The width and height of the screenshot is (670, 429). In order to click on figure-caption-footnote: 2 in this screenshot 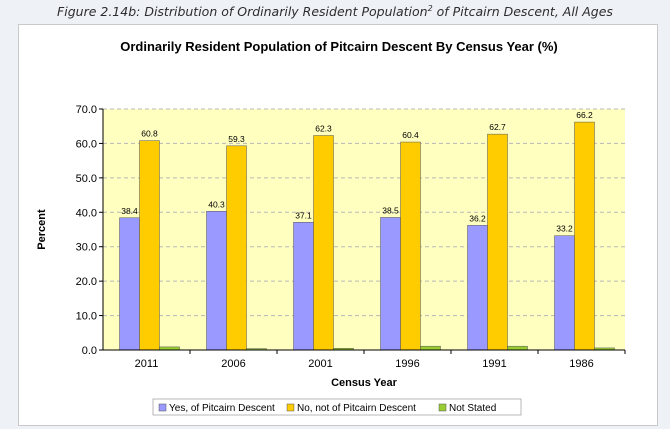, I will do `click(430, 8)`.